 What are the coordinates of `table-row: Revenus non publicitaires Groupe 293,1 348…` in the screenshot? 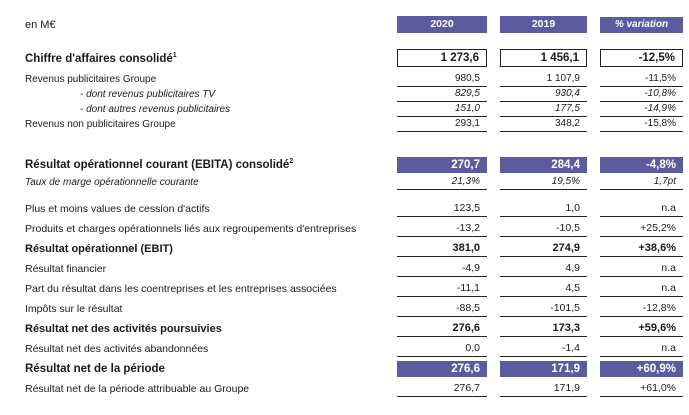 It's located at (354, 124).